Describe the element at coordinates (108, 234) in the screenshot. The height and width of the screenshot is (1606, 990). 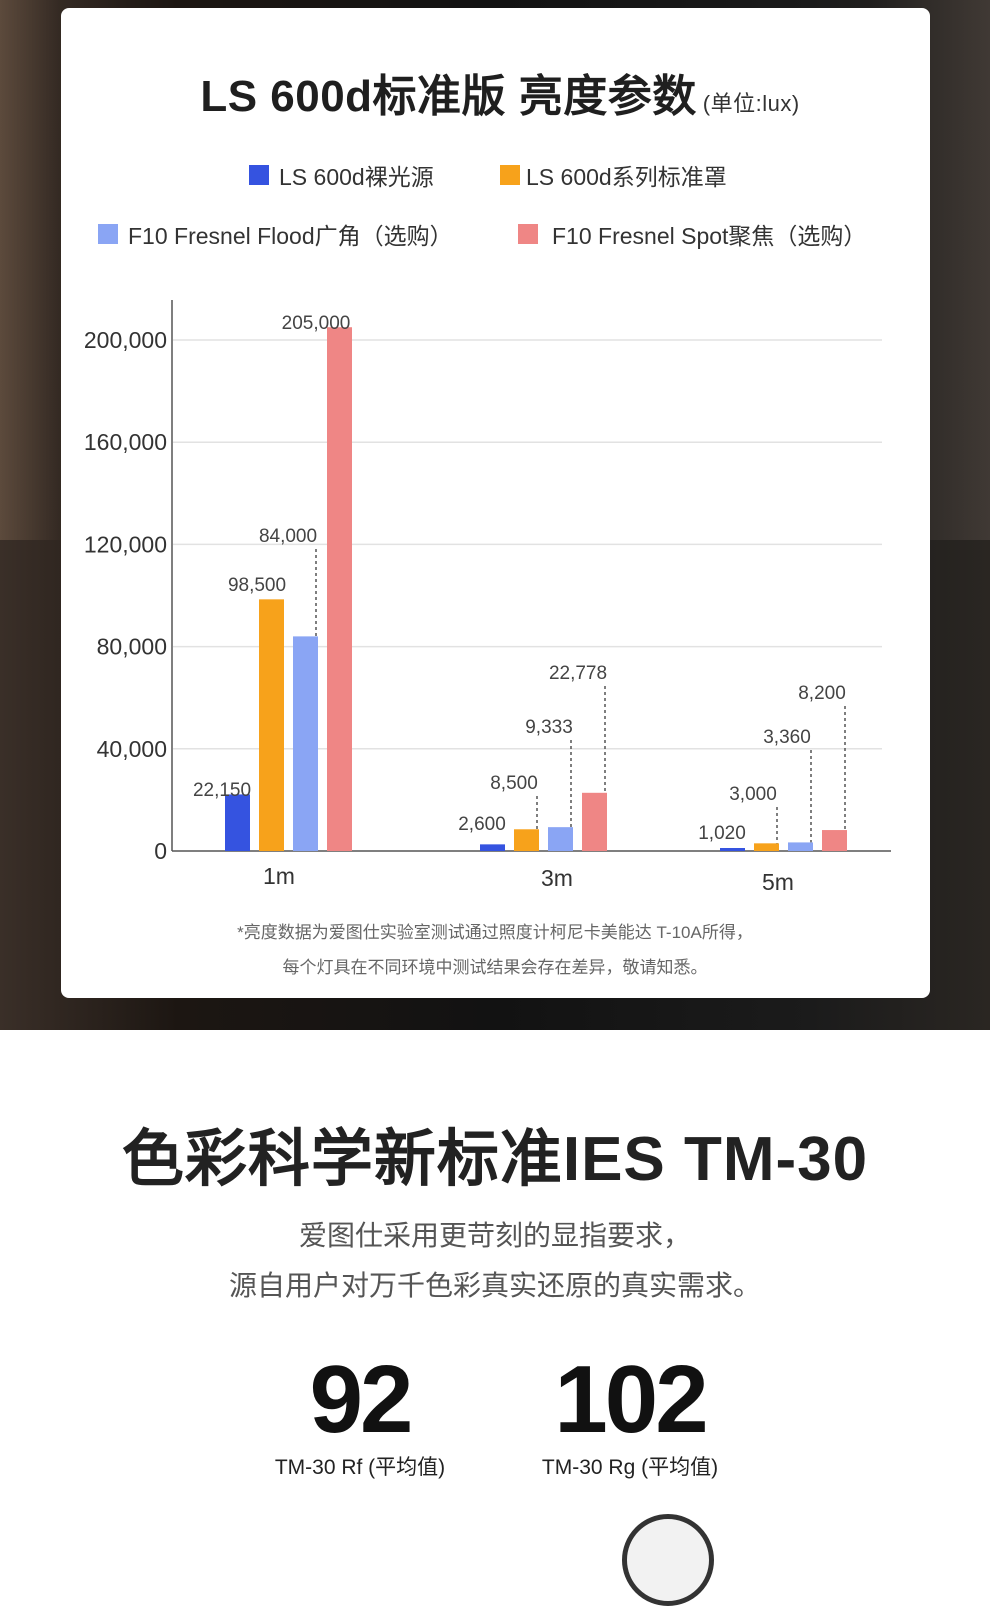
I see `legend-swatch-fresnel-flood` at that location.